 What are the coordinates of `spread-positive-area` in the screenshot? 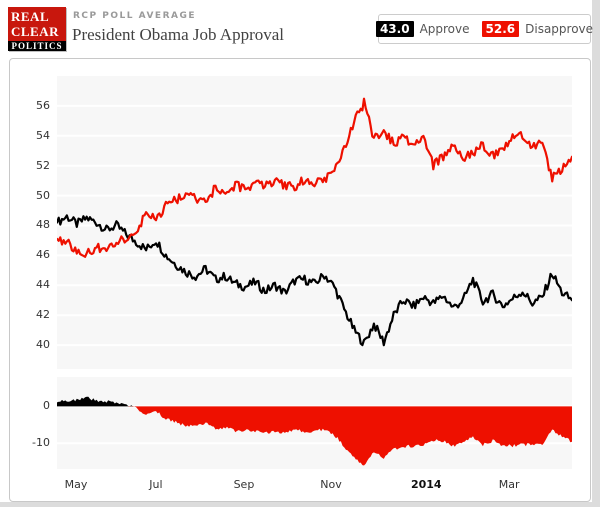 It's located at (314, 401).